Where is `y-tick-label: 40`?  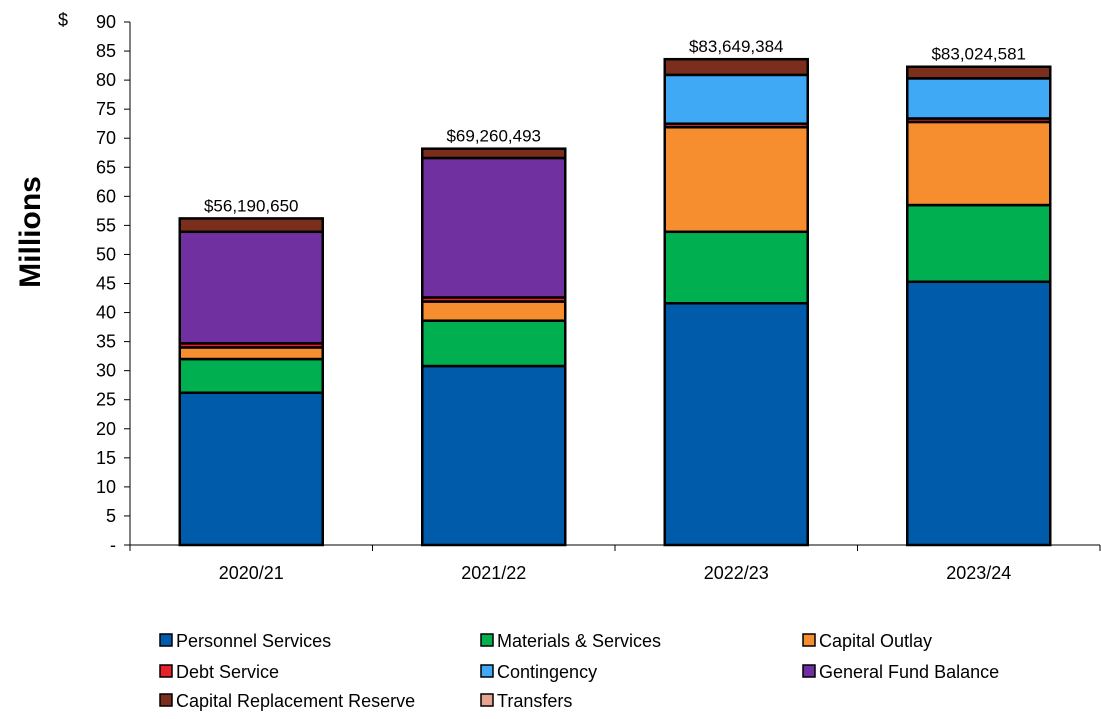
y-tick-label: 40 is located at coordinates (106, 313).